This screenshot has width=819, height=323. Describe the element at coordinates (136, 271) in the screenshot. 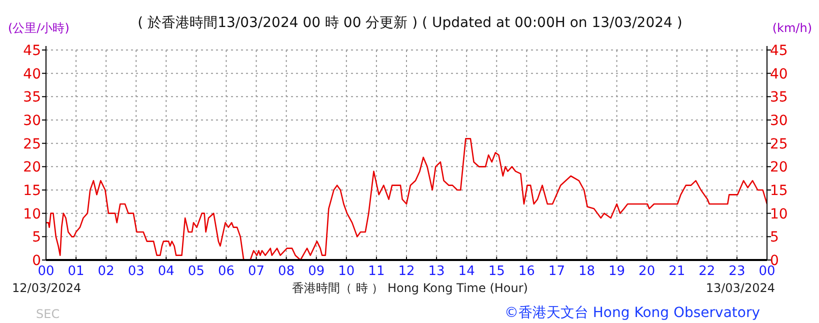

I see `x-tick-label: 03` at that location.